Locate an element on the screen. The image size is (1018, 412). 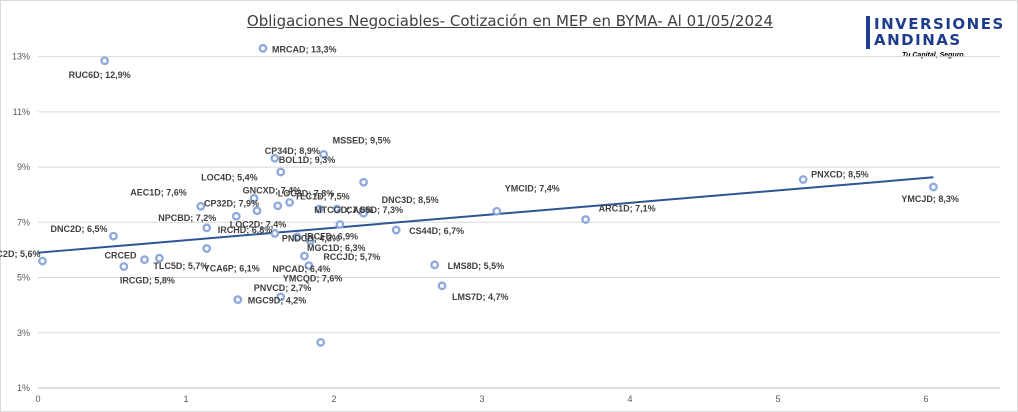
data-label: LOC3D; 7,8% is located at coordinates (306, 194).